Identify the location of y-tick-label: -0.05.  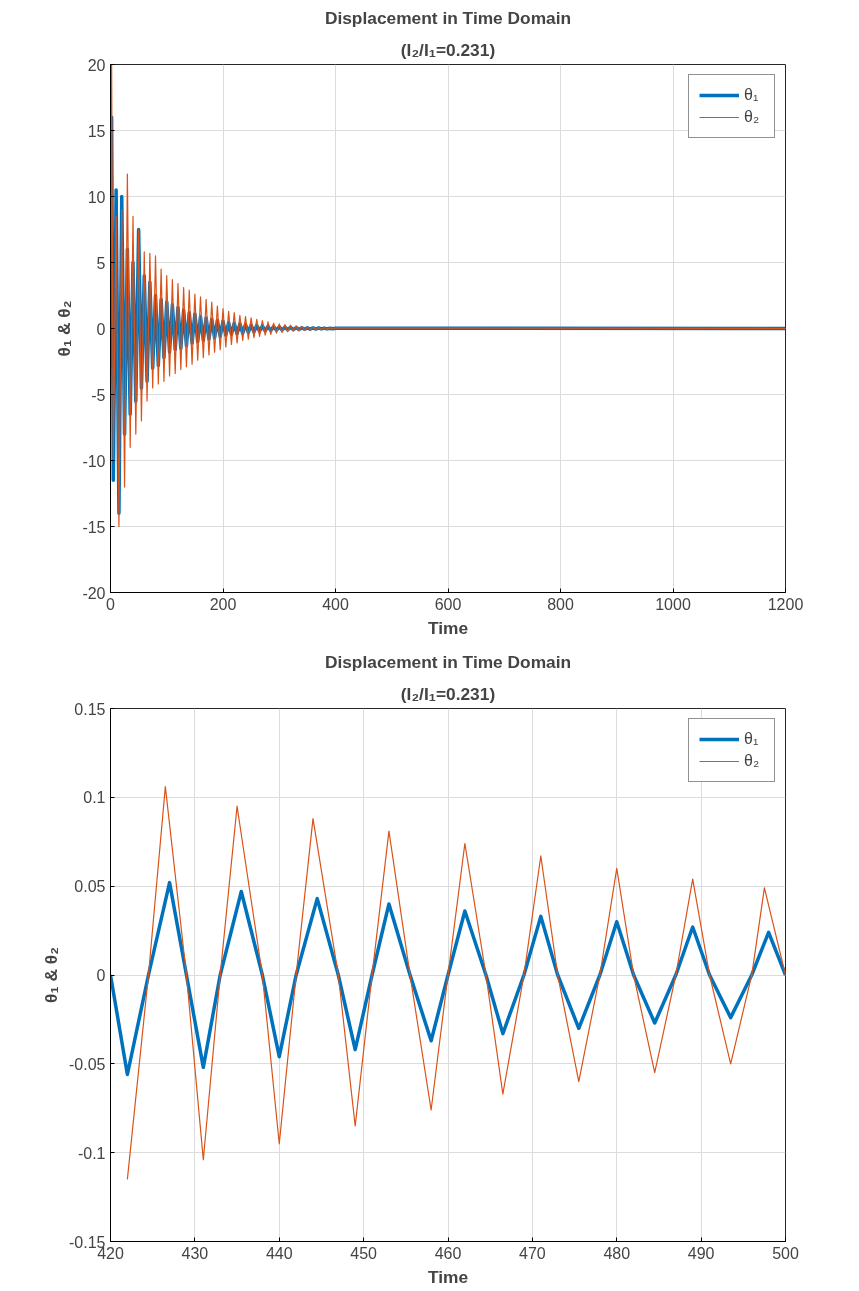
(87, 1064).